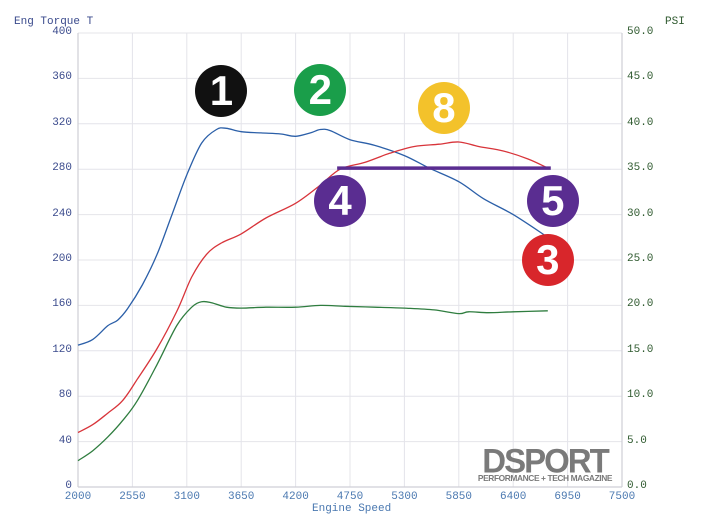  What do you see at coordinates (640, 259) in the screenshot?
I see `y2-tick-label: 25.0` at bounding box center [640, 259].